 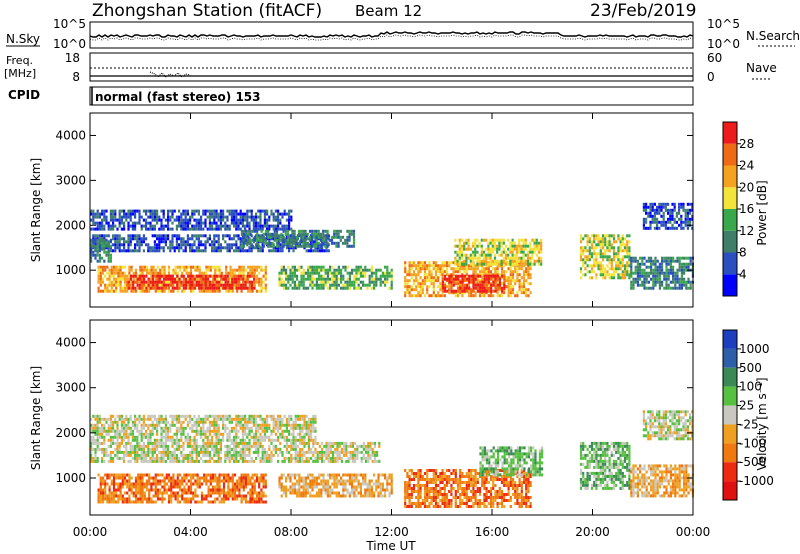 I want to click on freq-right-tick-top: 60, so click(x=714, y=58).